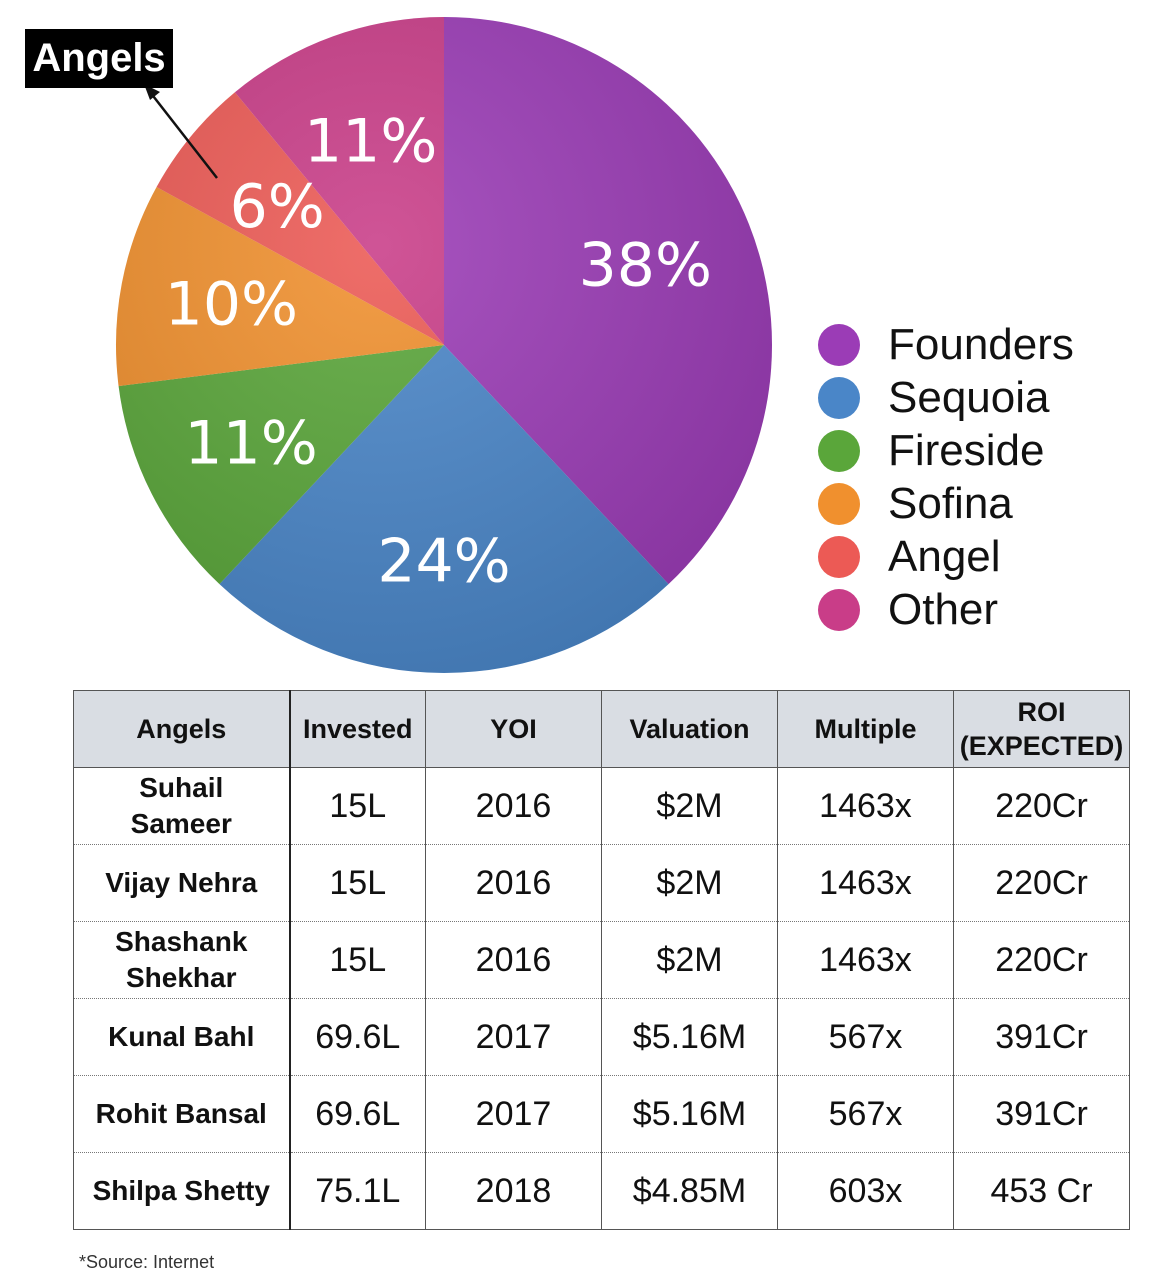 This screenshot has width=1174, height=1280. What do you see at coordinates (1041, 729) in the screenshot?
I see `header-roi: ROI (EXPECTED)` at bounding box center [1041, 729].